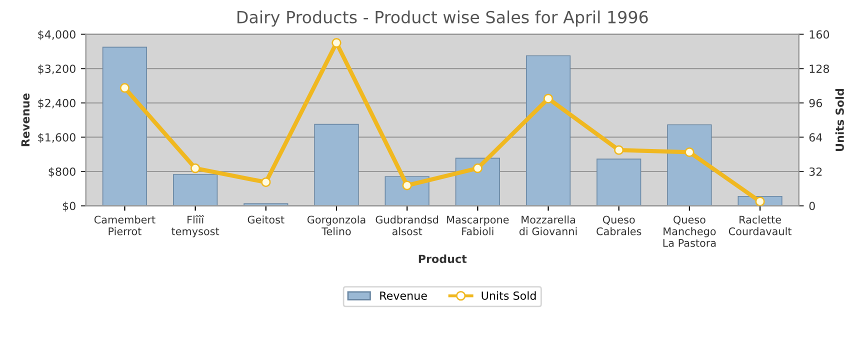  What do you see at coordinates (839, 120) in the screenshot?
I see `y2-axis-title: Units Sold` at bounding box center [839, 120].